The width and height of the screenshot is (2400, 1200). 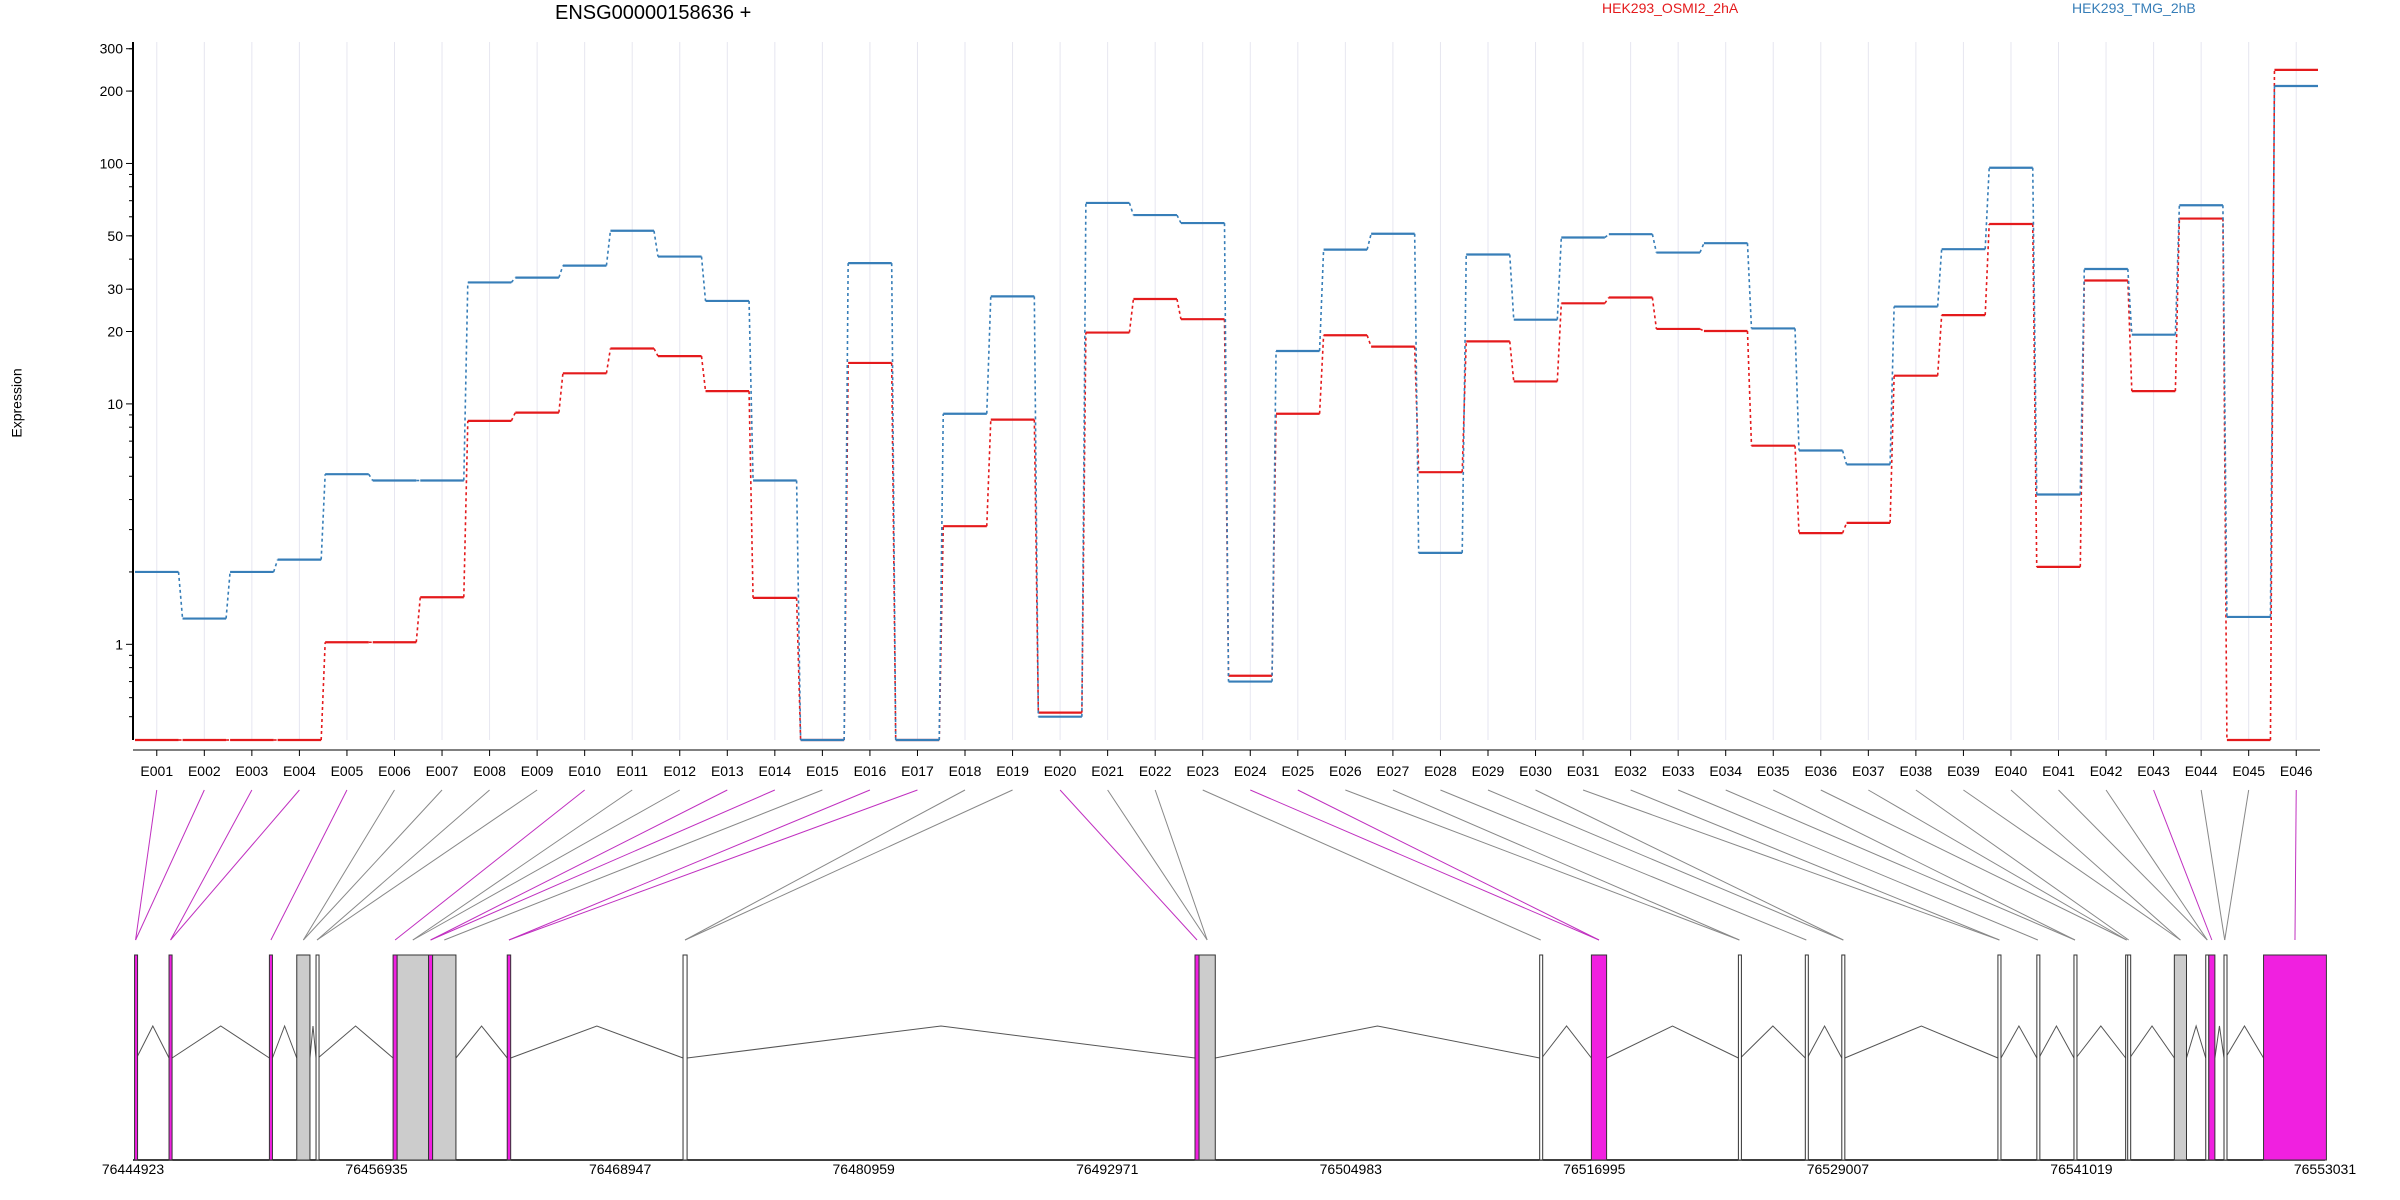 I want to click on x-tick-label: E030, so click(x=1535, y=771).